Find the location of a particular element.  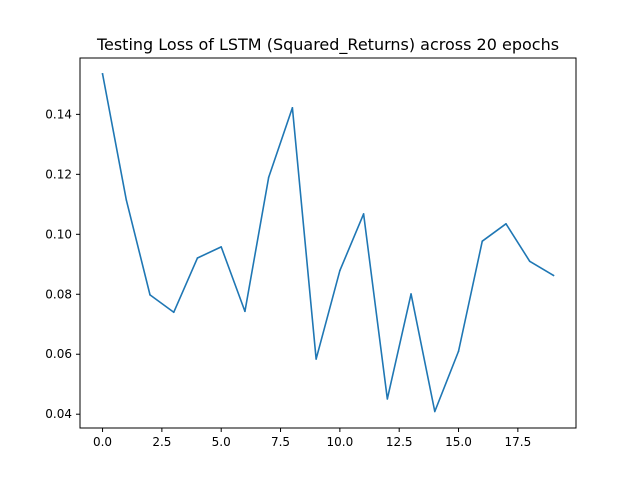

y-tick-label: 0.10 is located at coordinates (58, 234).